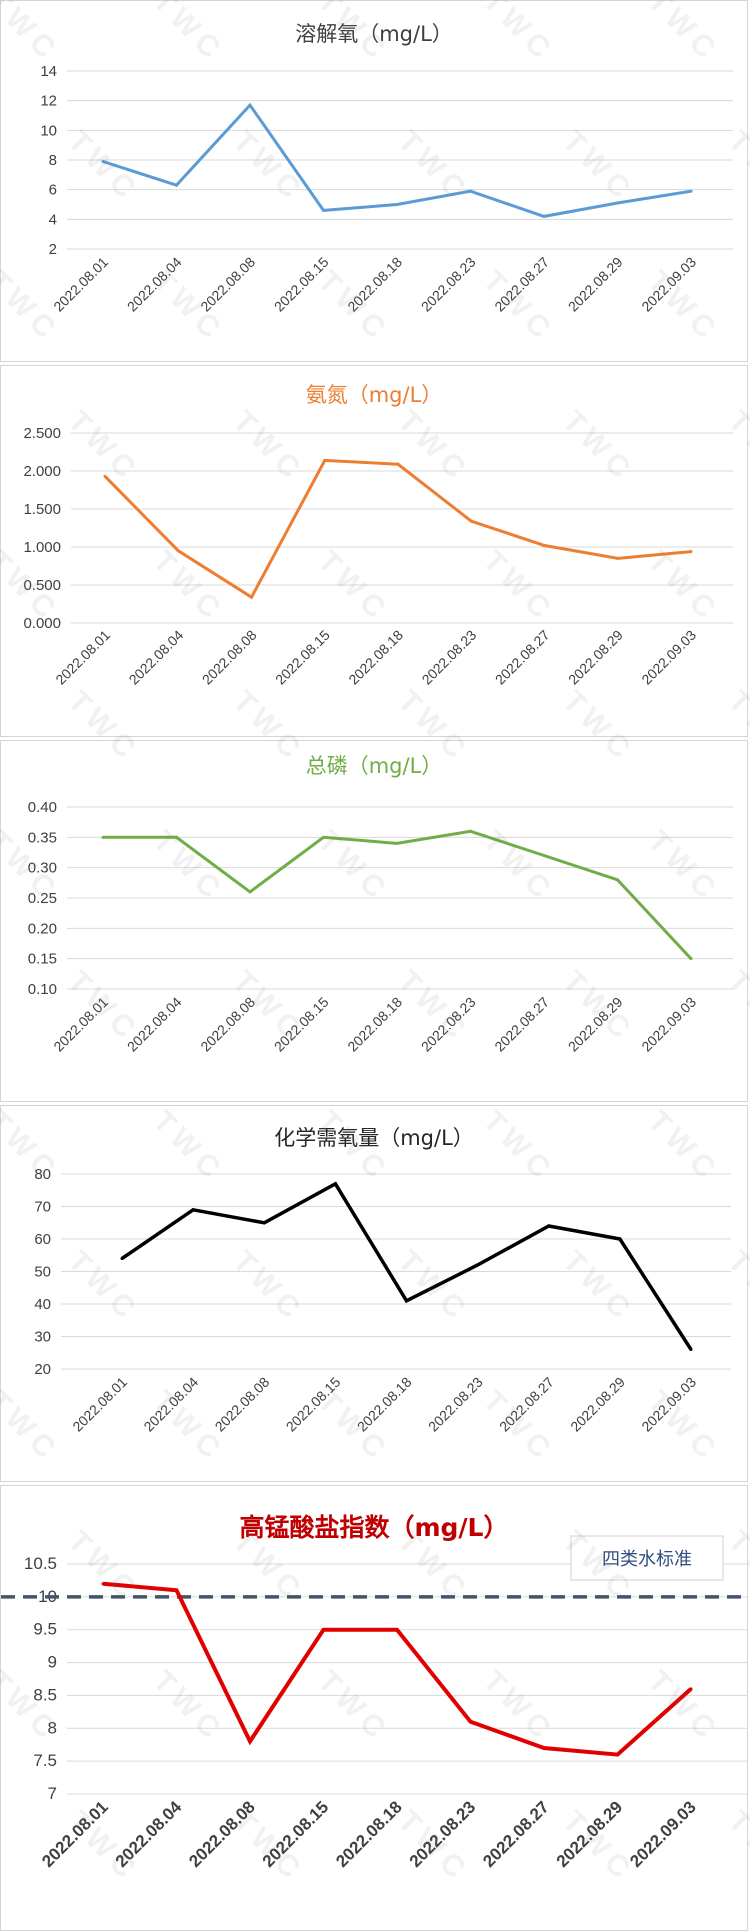  Describe the element at coordinates (595, 1024) in the screenshot. I see `x-tick-label-total-phosphorus-7: 2022.08.29` at that location.